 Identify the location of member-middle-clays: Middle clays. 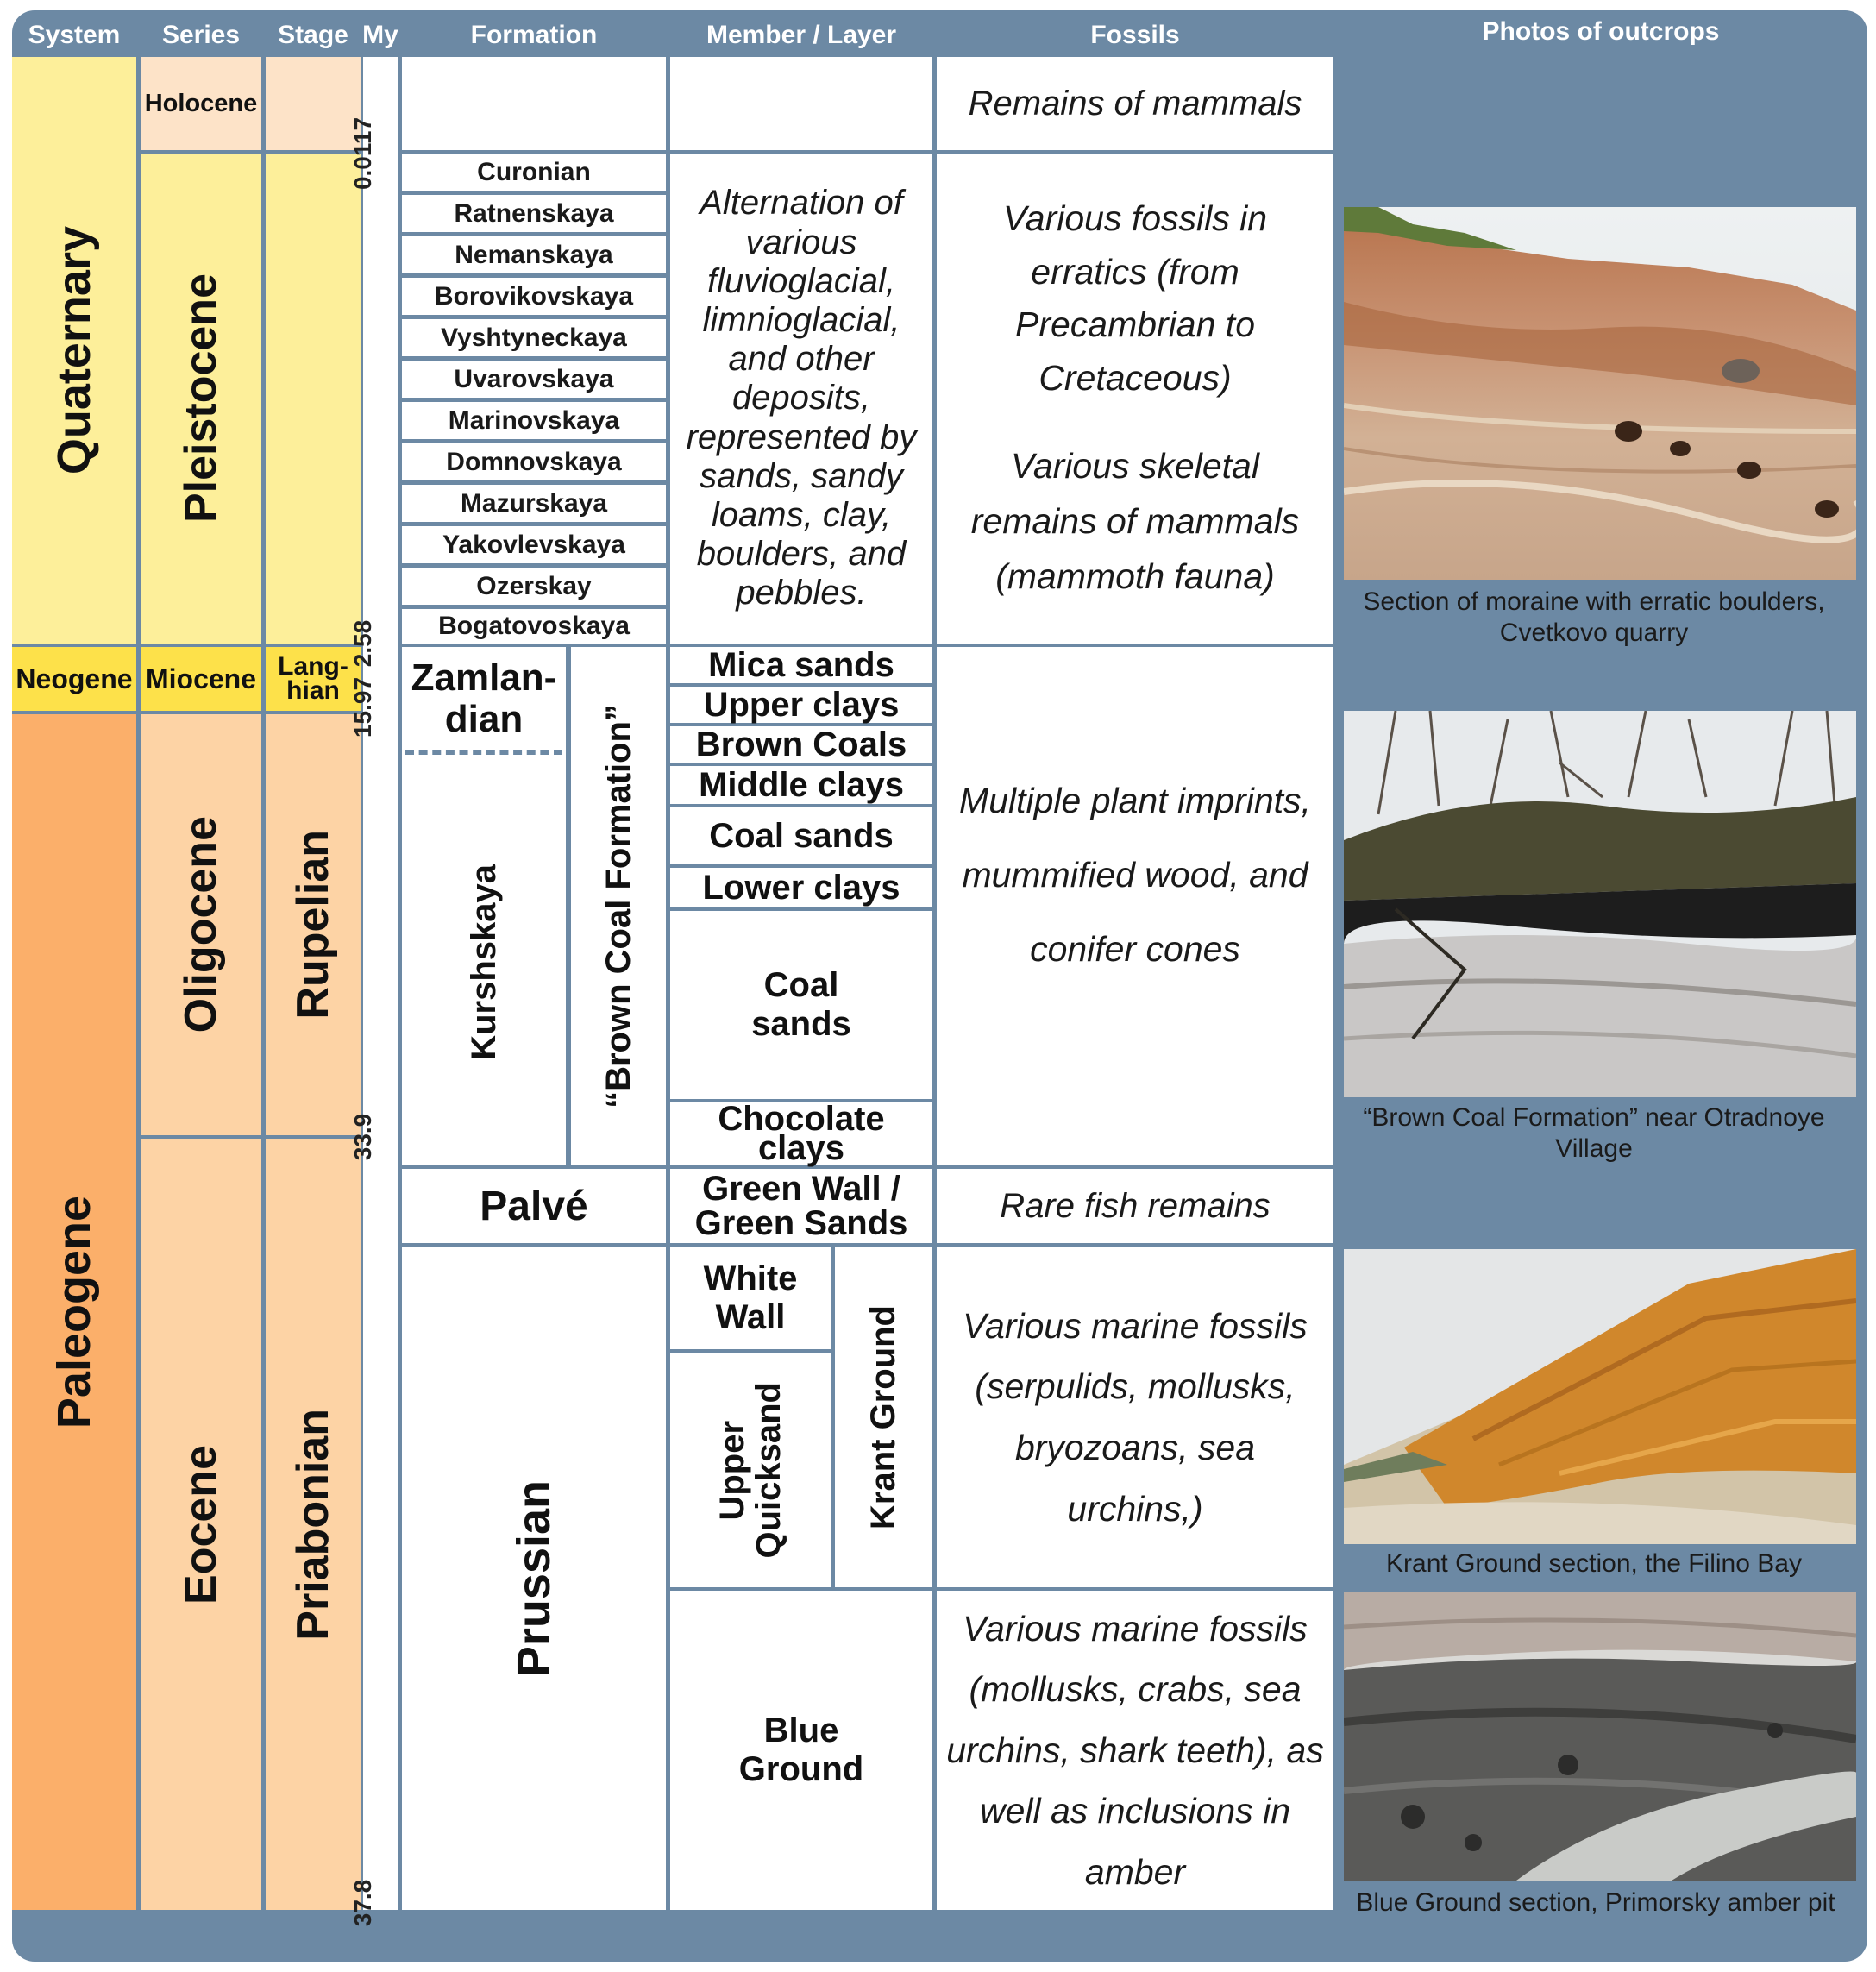
(801, 785).